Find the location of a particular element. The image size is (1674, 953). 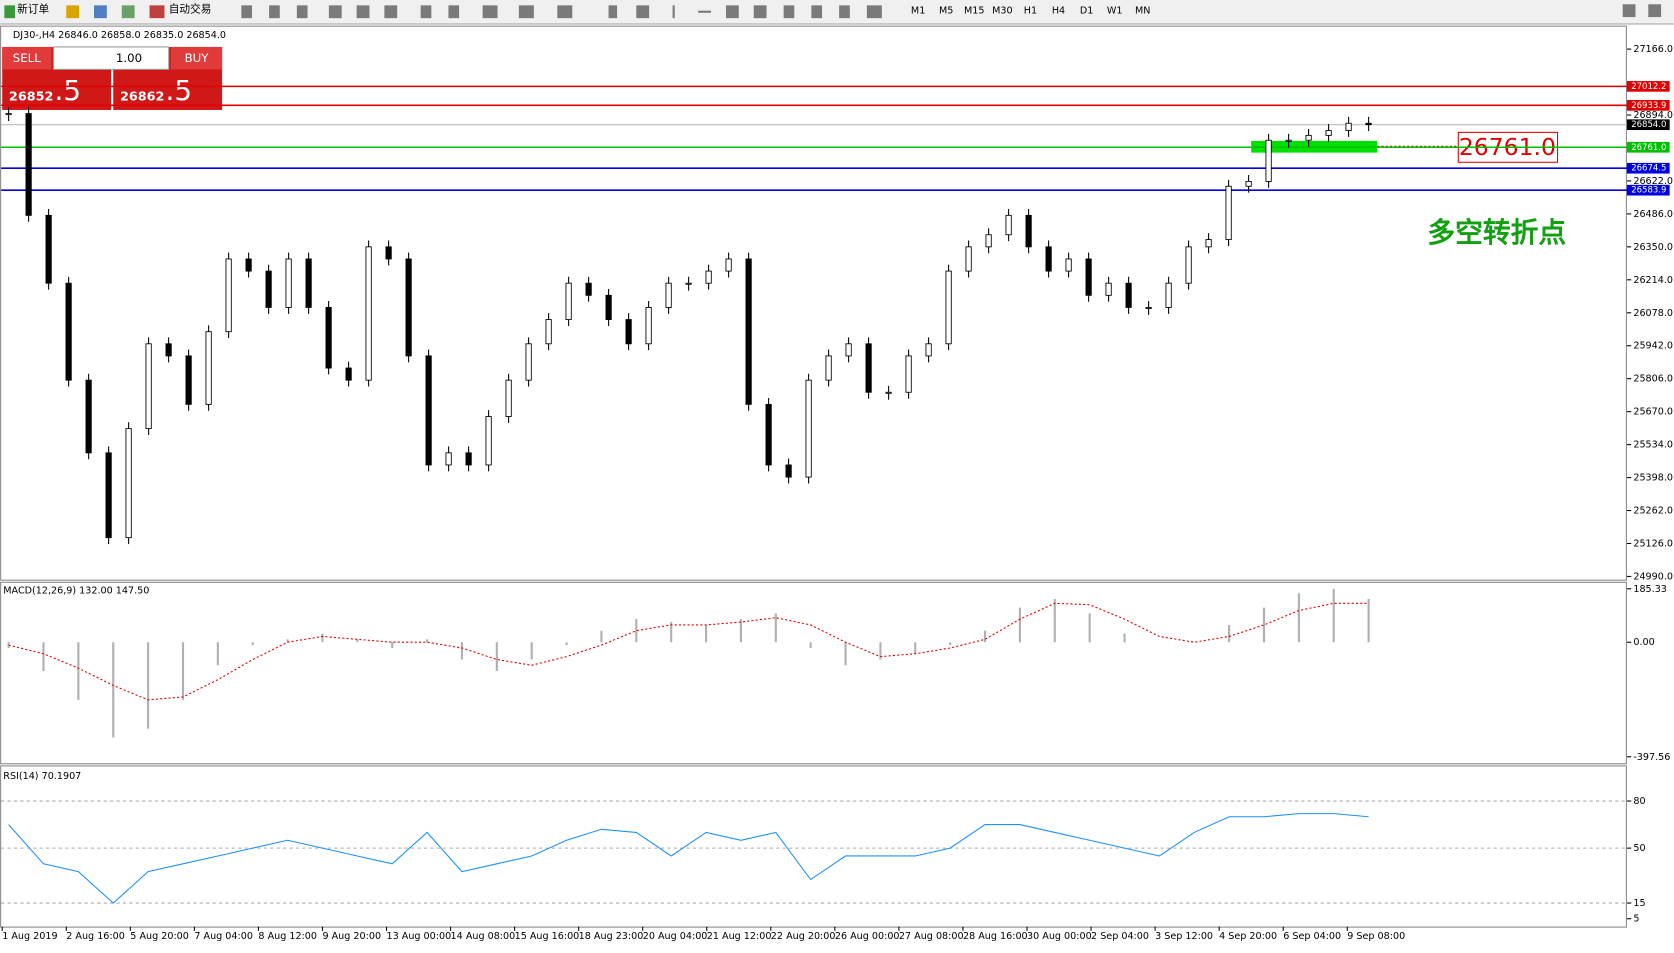

auto-trade: 自动交易 is located at coordinates (190, 9).